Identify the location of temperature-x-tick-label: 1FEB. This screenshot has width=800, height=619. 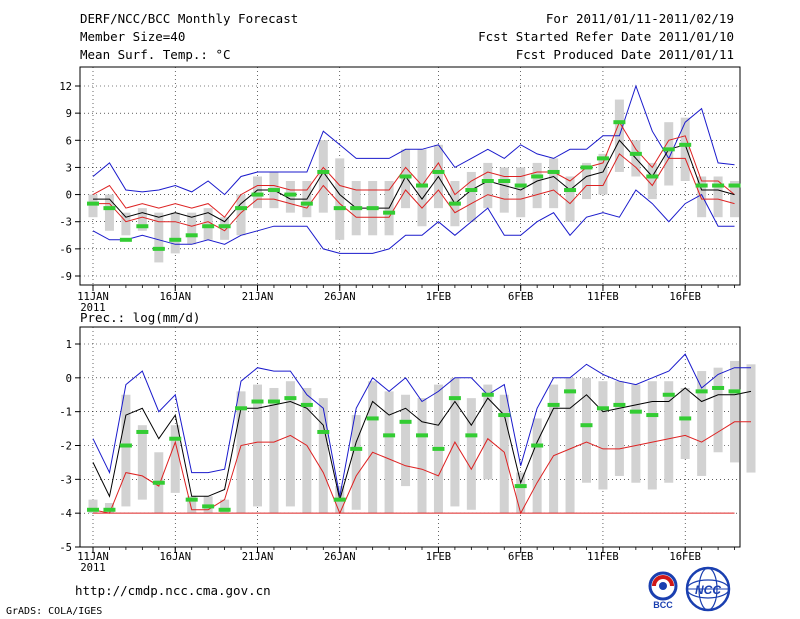
(438, 297).